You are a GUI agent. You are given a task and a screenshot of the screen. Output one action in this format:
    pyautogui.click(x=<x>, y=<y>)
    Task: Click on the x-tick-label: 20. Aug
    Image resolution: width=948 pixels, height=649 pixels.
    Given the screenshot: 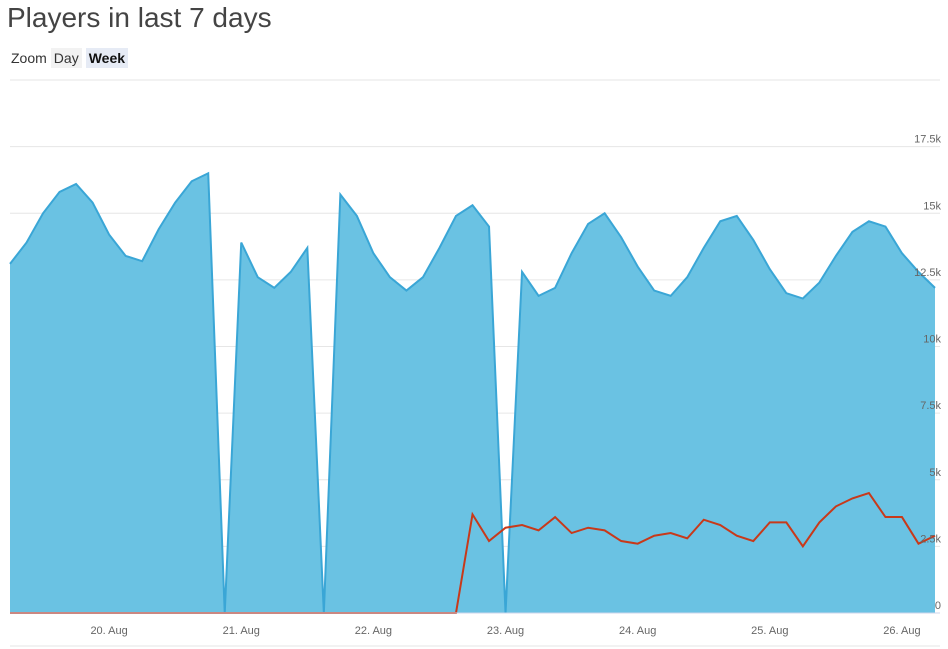 What is the action you would take?
    pyautogui.click(x=108, y=631)
    